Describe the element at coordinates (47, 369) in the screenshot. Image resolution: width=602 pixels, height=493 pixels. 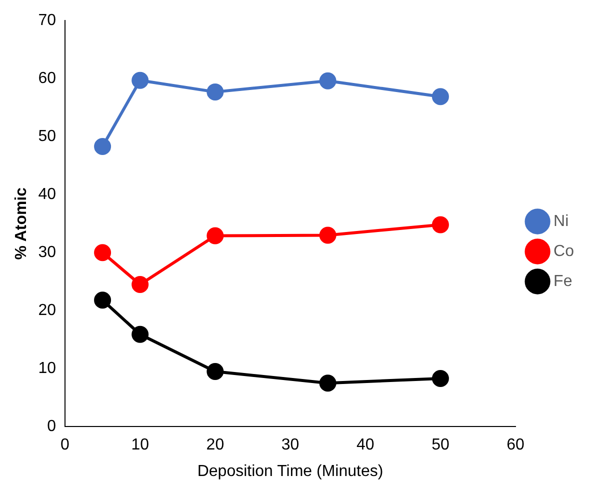
I see `y-tick-label: 10` at that location.